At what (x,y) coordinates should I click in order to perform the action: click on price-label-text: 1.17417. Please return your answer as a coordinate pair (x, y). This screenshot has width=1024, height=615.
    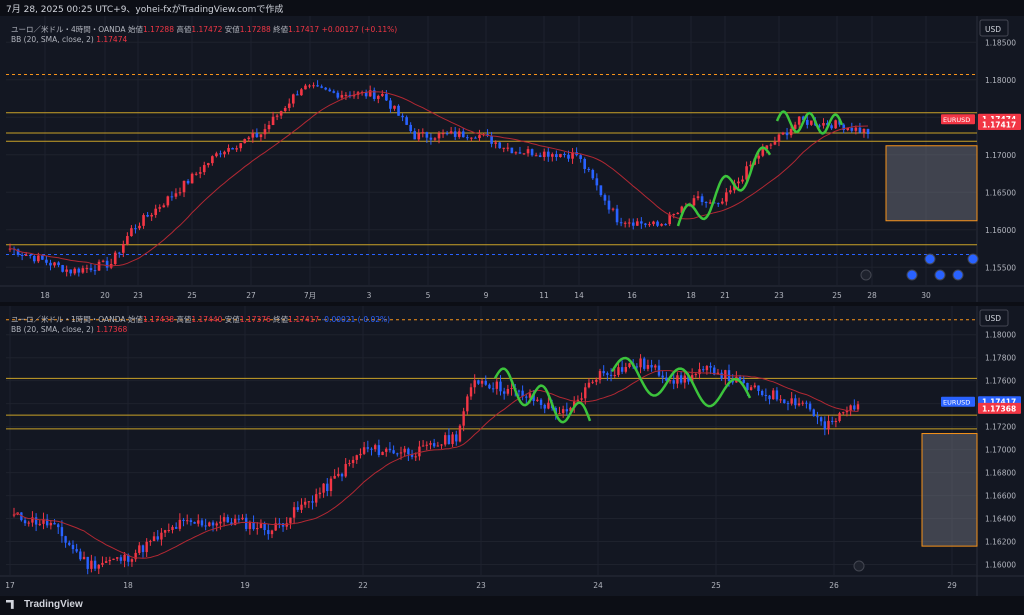
    Looking at the image, I should click on (999, 124).